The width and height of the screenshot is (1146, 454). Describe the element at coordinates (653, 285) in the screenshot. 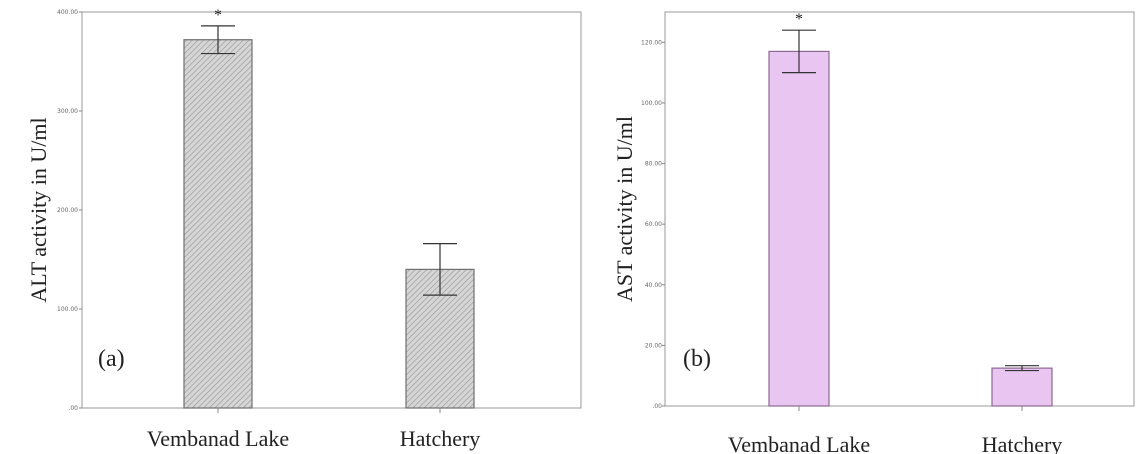

I see `y-tick-label: 40.00` at that location.